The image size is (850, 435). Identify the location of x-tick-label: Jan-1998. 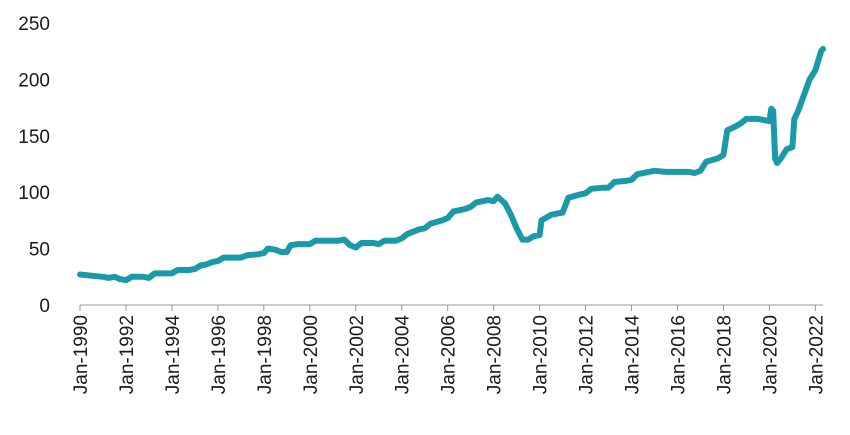
(265, 354).